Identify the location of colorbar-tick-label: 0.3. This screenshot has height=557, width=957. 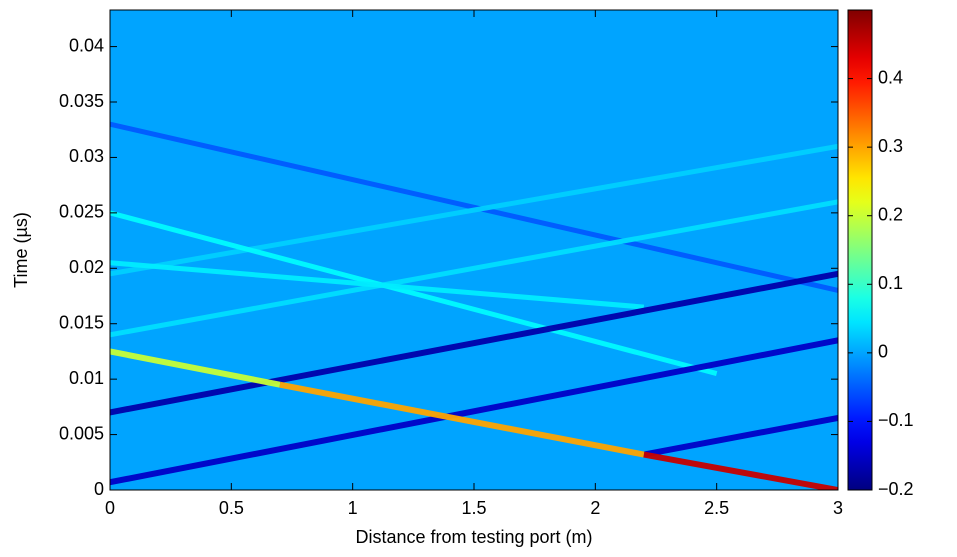
(890, 146).